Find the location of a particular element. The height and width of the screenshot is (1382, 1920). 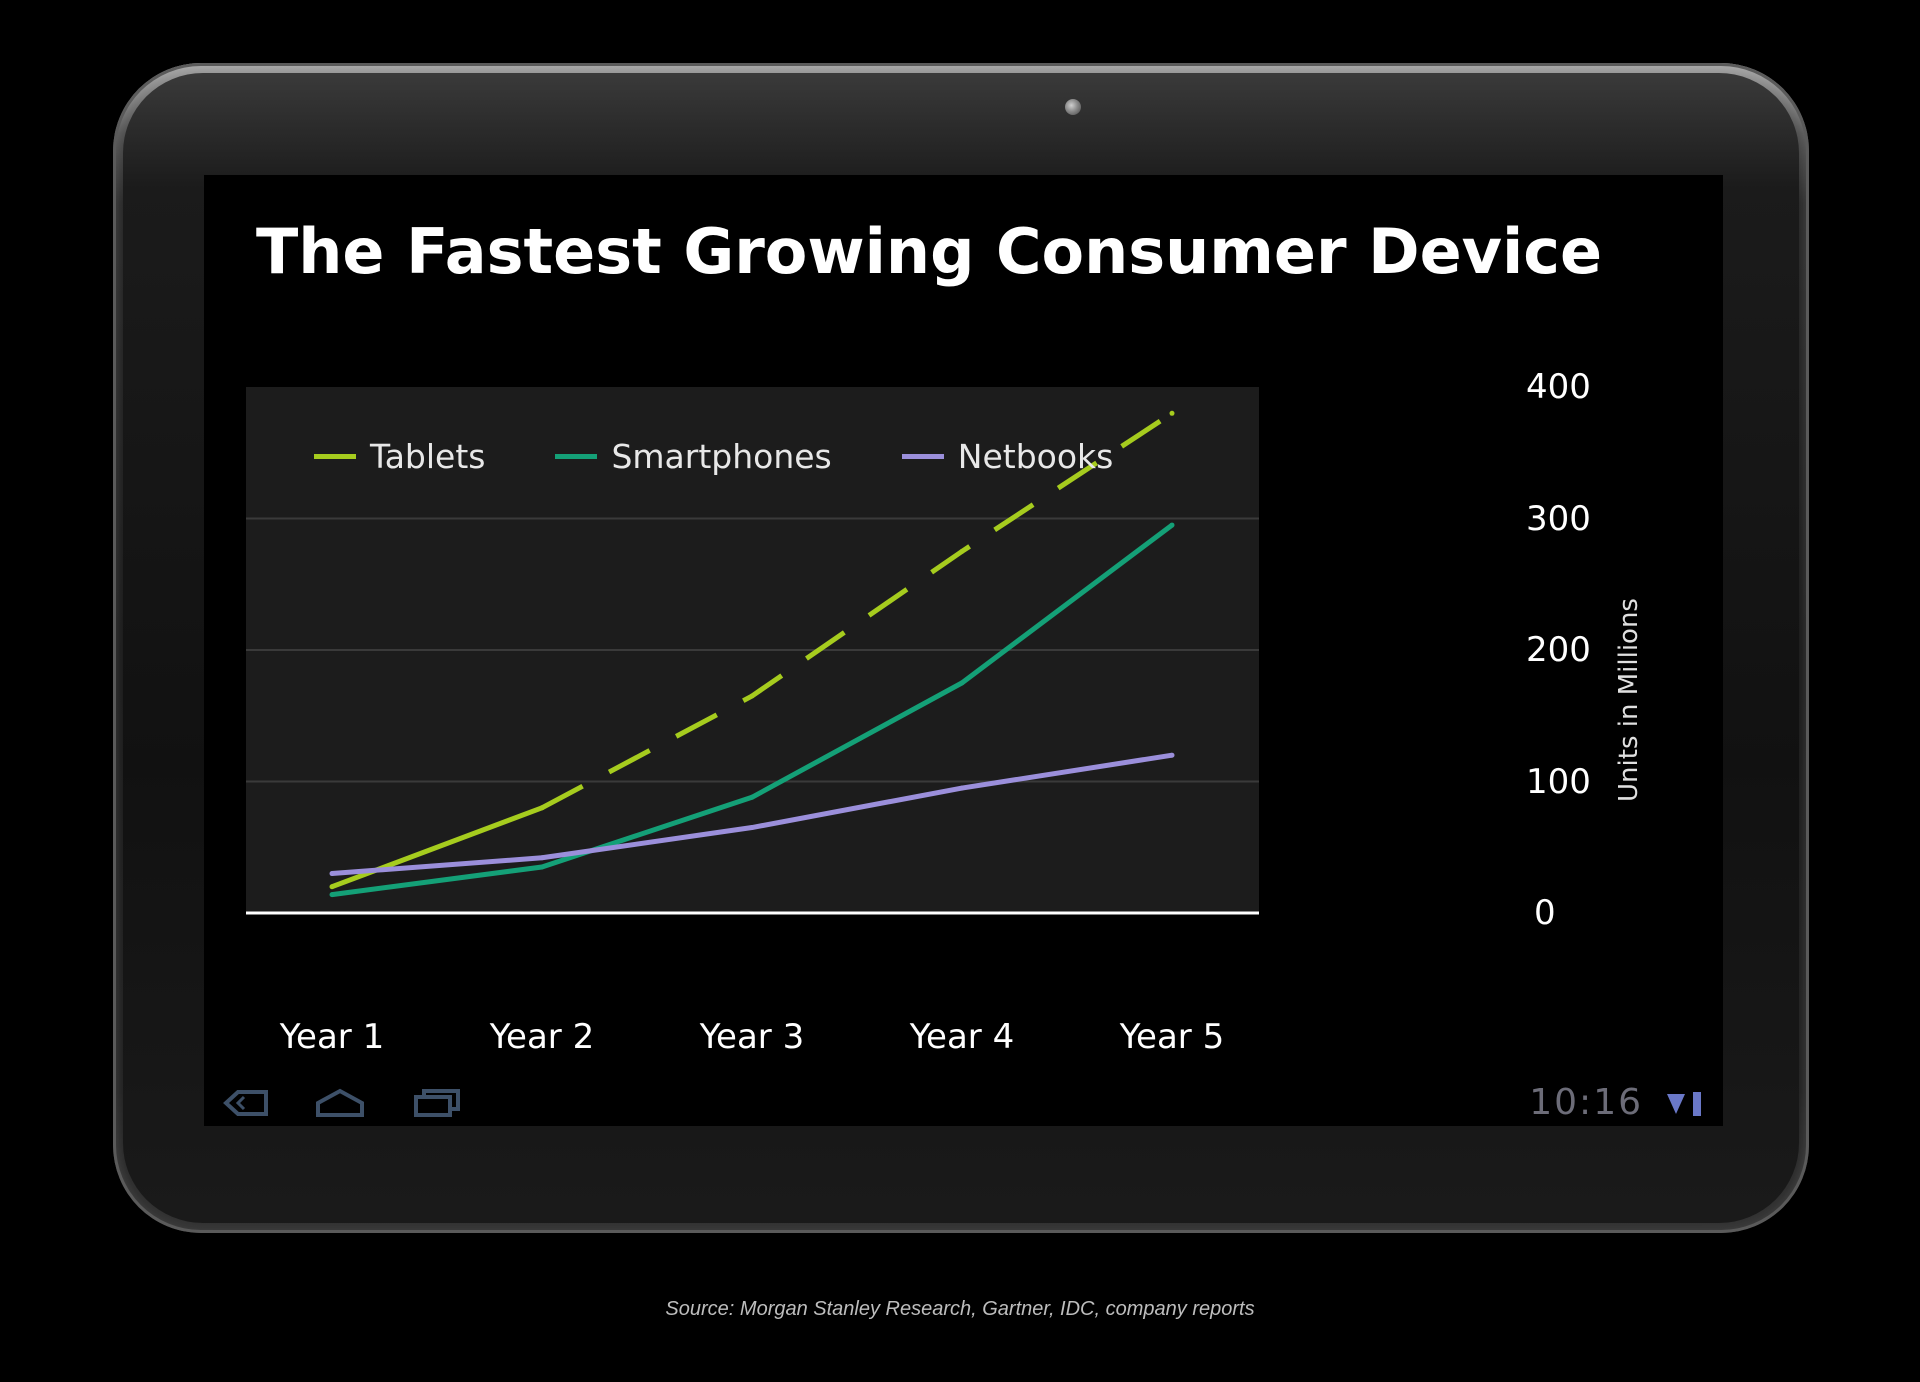

y-tick-label-100: 100 is located at coordinates (1558, 781).